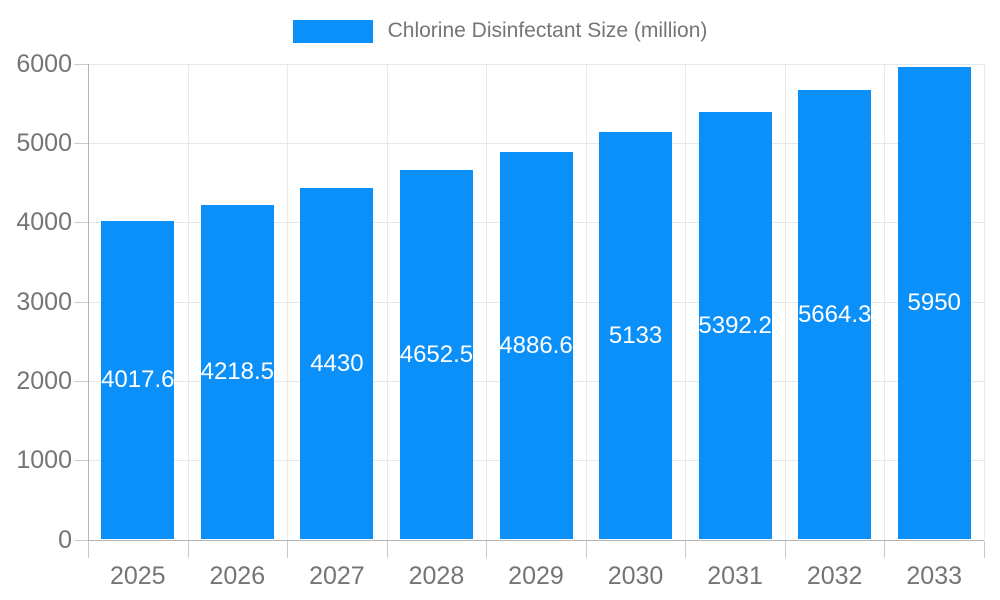  I want to click on x-axis-label-2028: 2028, so click(436, 576).